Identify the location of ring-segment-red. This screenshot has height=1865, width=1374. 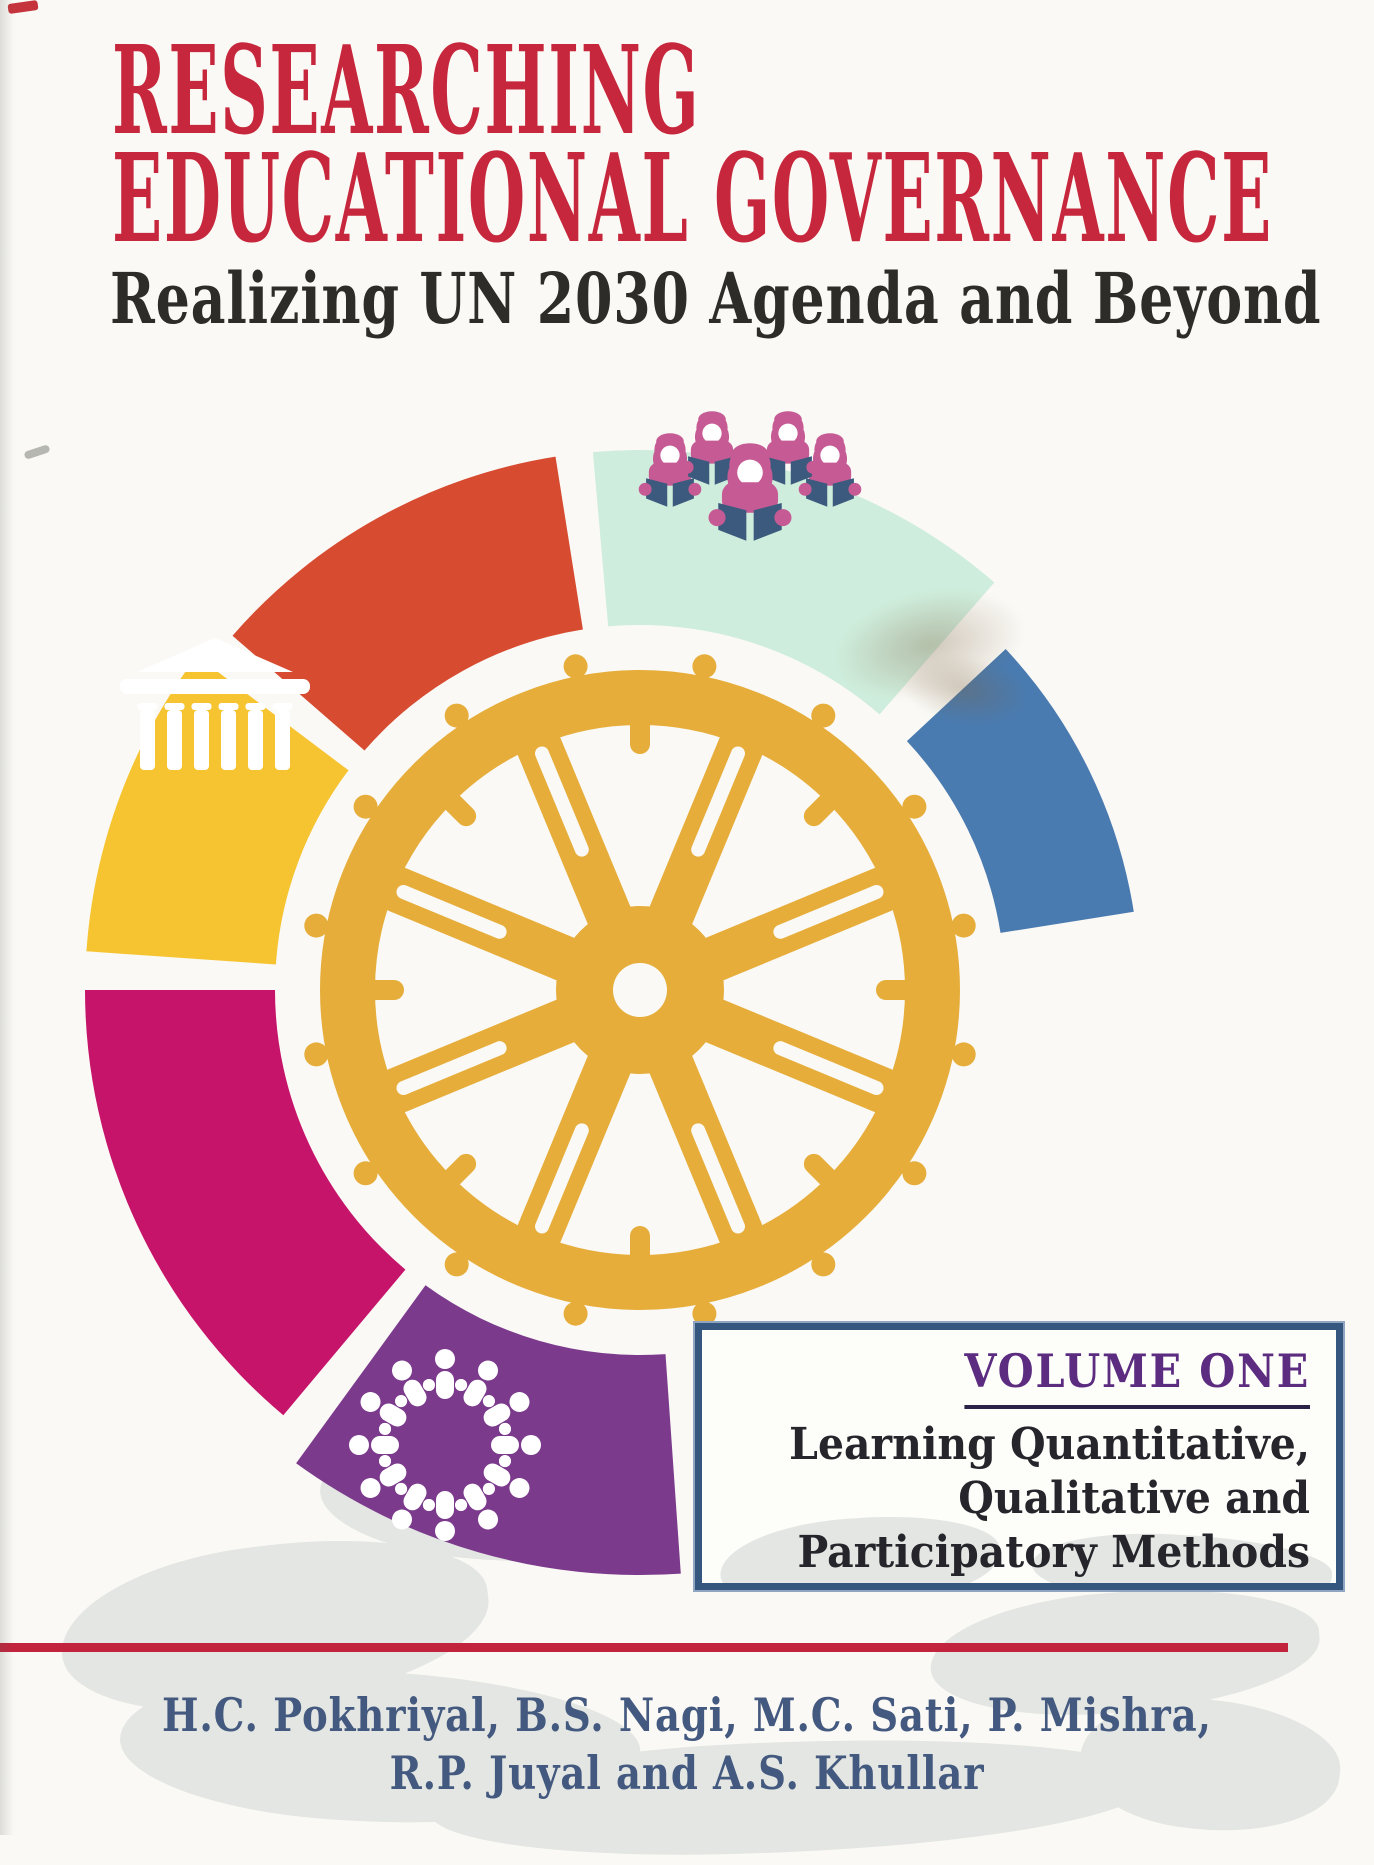
(407, 603).